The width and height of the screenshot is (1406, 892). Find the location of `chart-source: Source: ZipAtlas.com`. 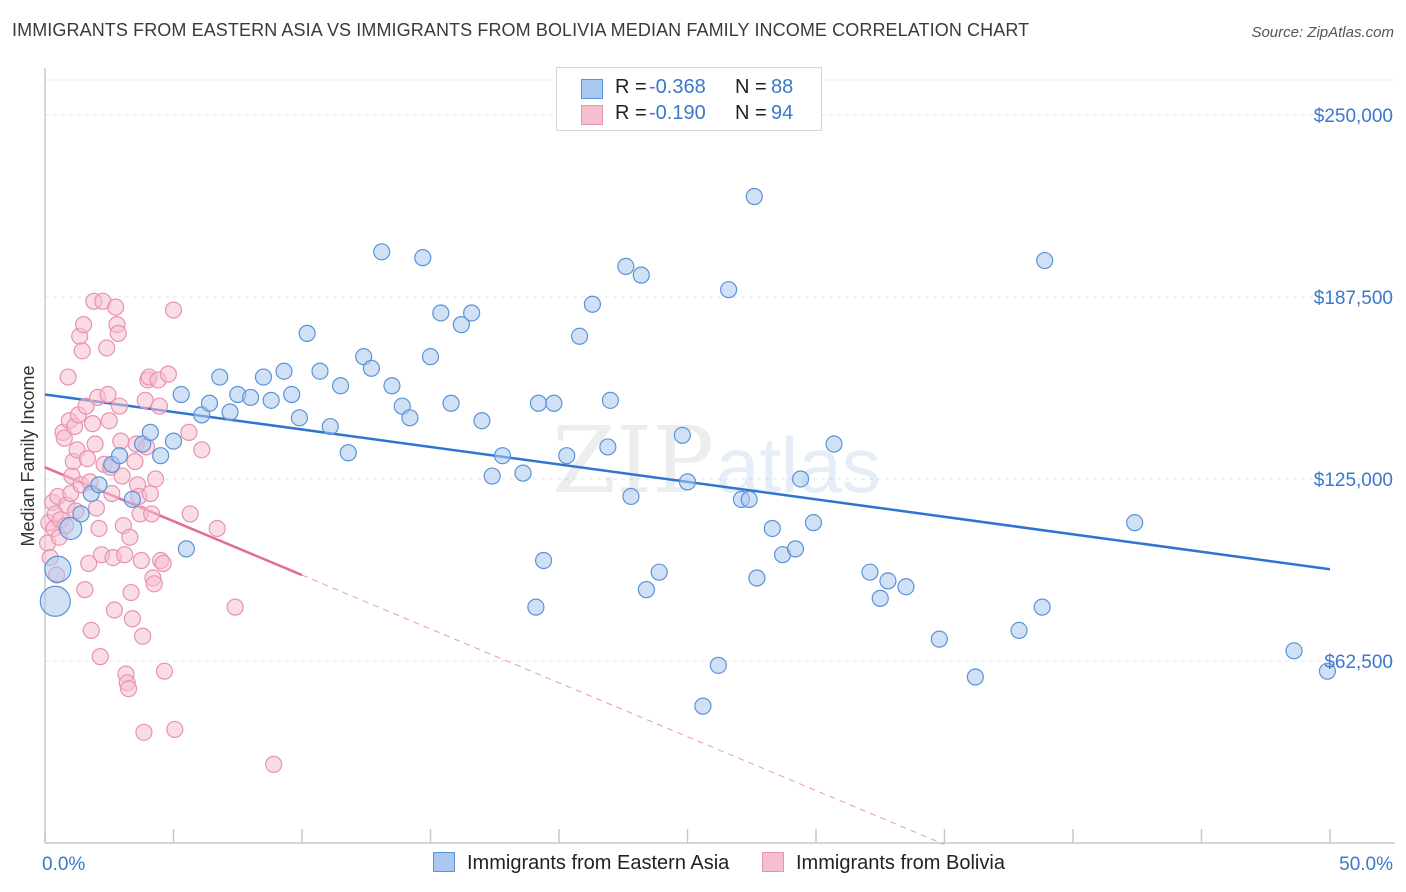

chart-source: Source: ZipAtlas.com is located at coordinates (1322, 32).